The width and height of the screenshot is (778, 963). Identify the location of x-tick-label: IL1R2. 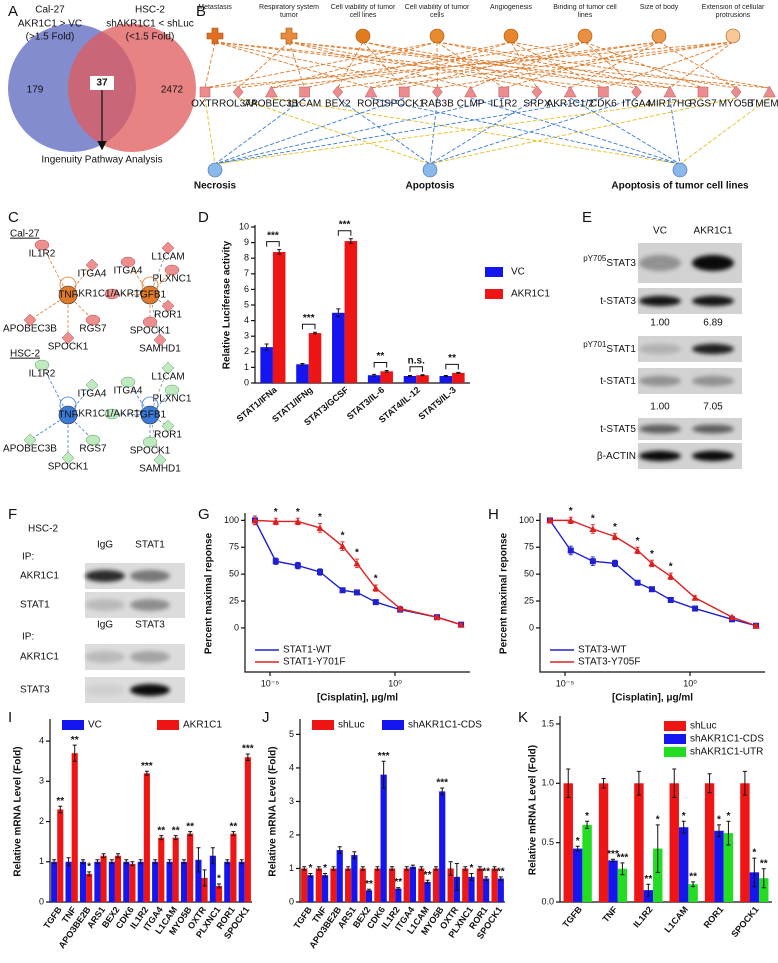
(642, 916).